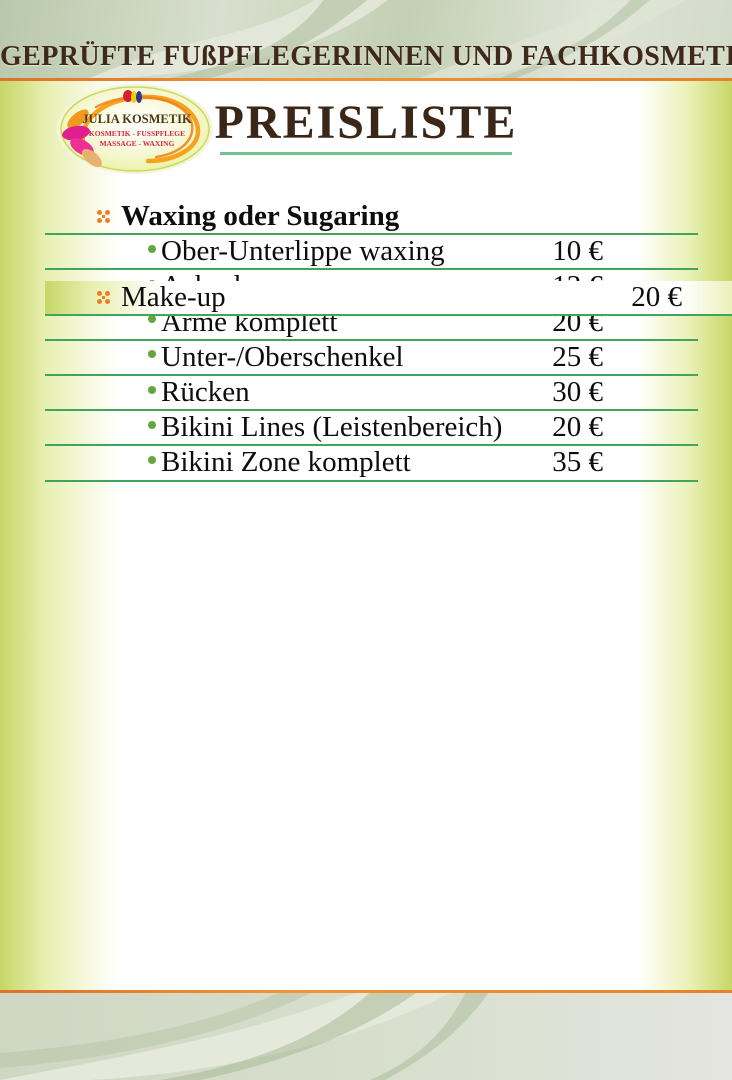 The height and width of the screenshot is (1080, 732). I want to click on title-block: PREISLISTE, so click(366, 126).